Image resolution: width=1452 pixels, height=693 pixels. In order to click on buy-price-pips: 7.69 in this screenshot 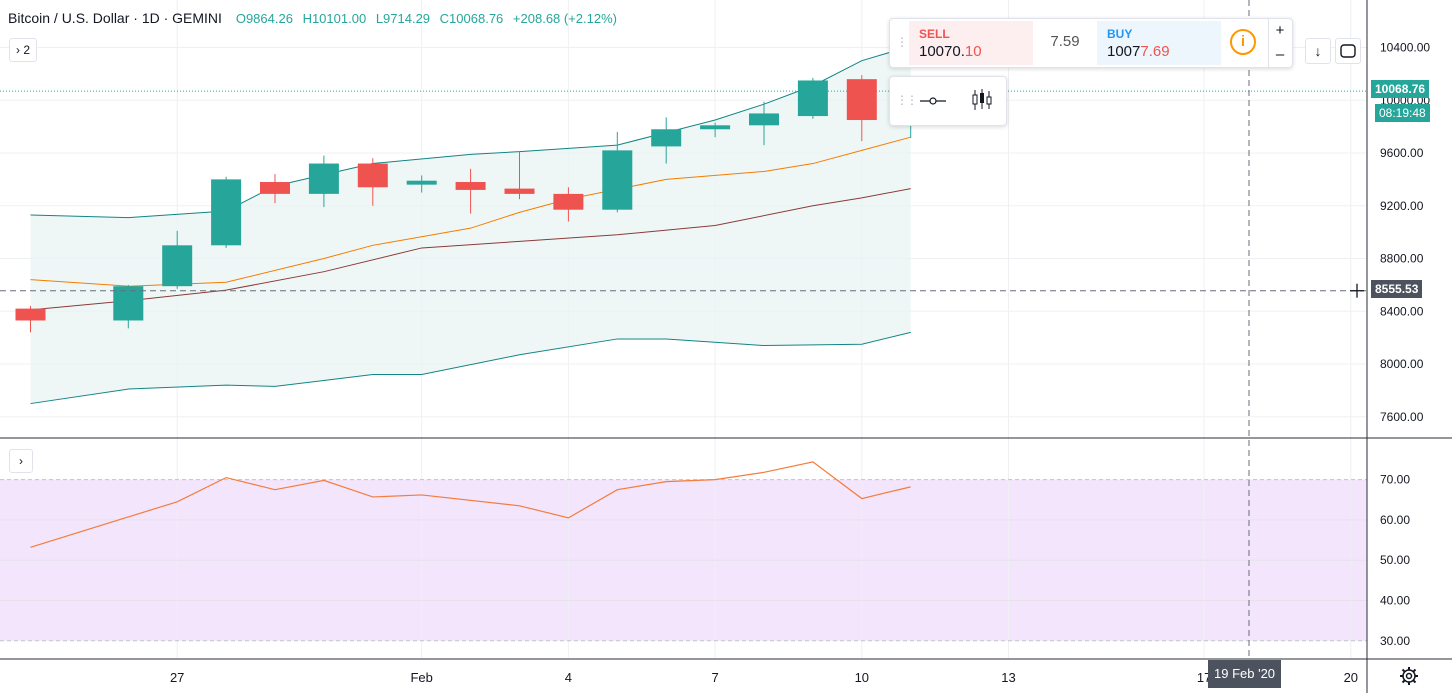, I will do `click(1155, 51)`.